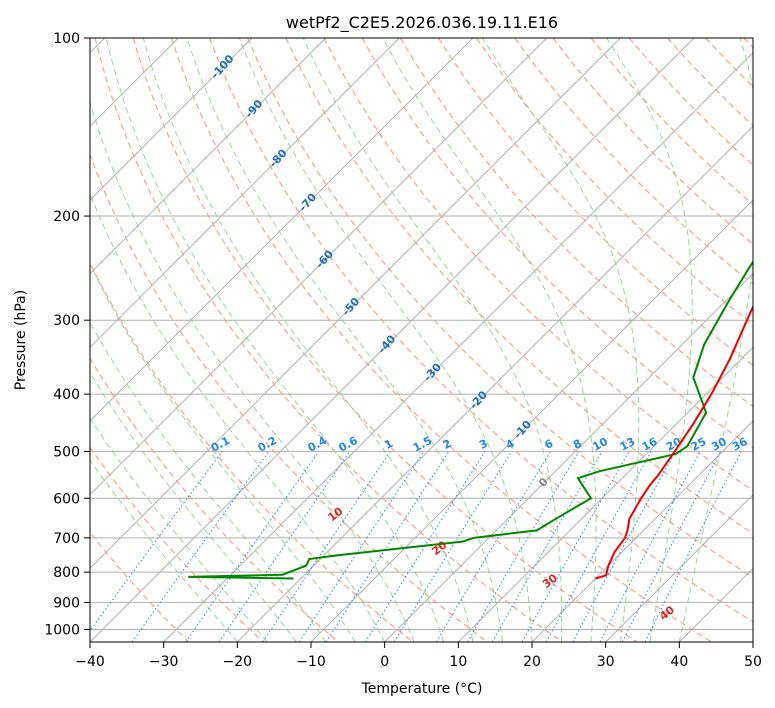 This screenshot has height=708, width=775. I want to click on mixing-ratio-label: 16, so click(650, 444).